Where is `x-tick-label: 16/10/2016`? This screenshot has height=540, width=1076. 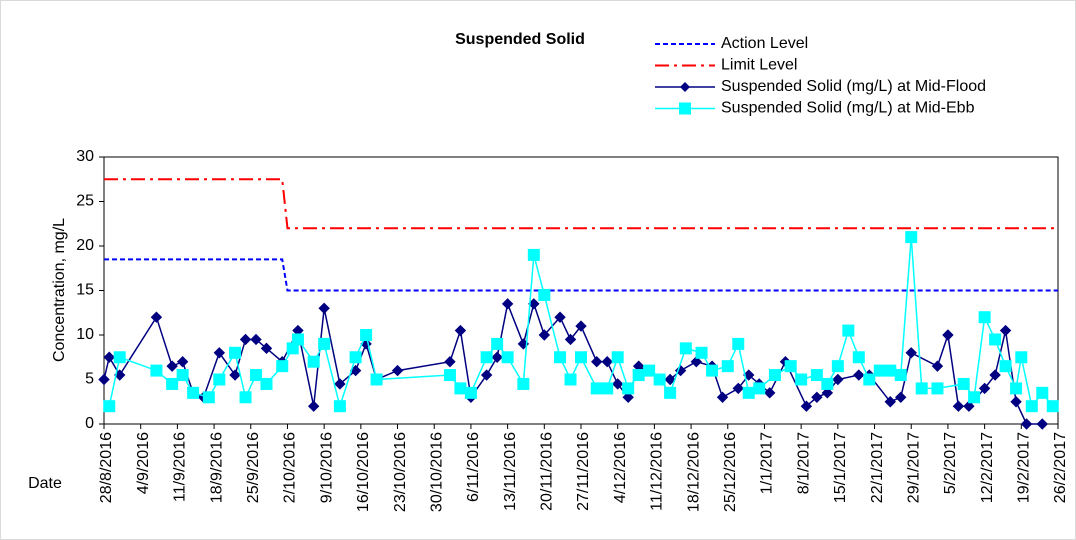 x-tick-label: 16/10/2016 is located at coordinates (363, 472).